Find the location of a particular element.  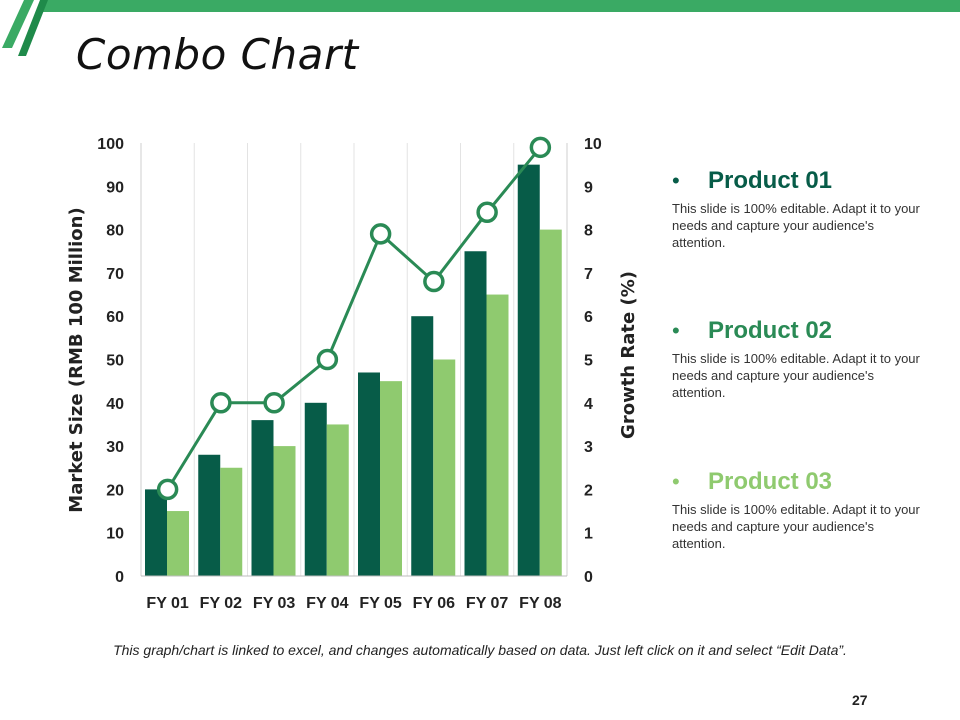

y-tick-label: 100 is located at coordinates (110, 144).